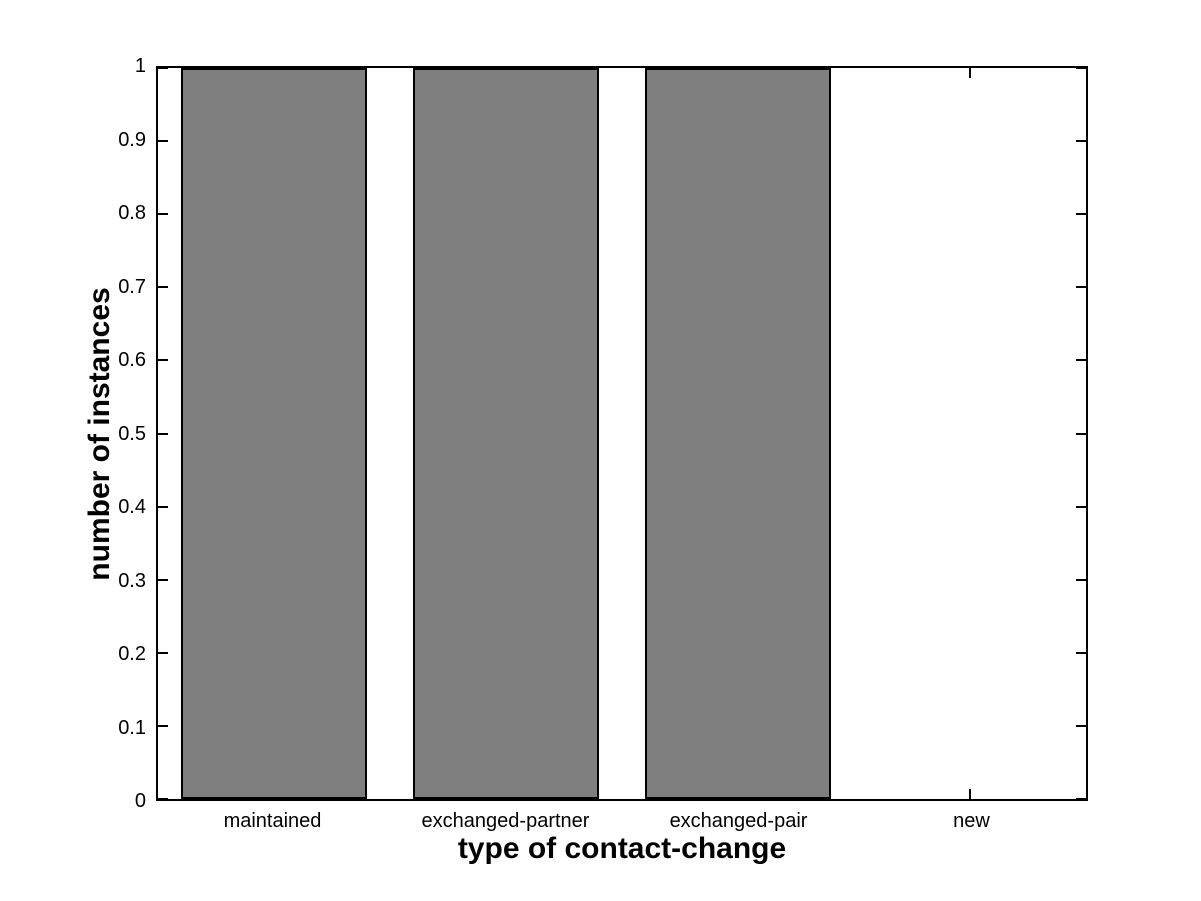  What do you see at coordinates (622, 848) in the screenshot?
I see `x-axis-label: type of contact-change` at bounding box center [622, 848].